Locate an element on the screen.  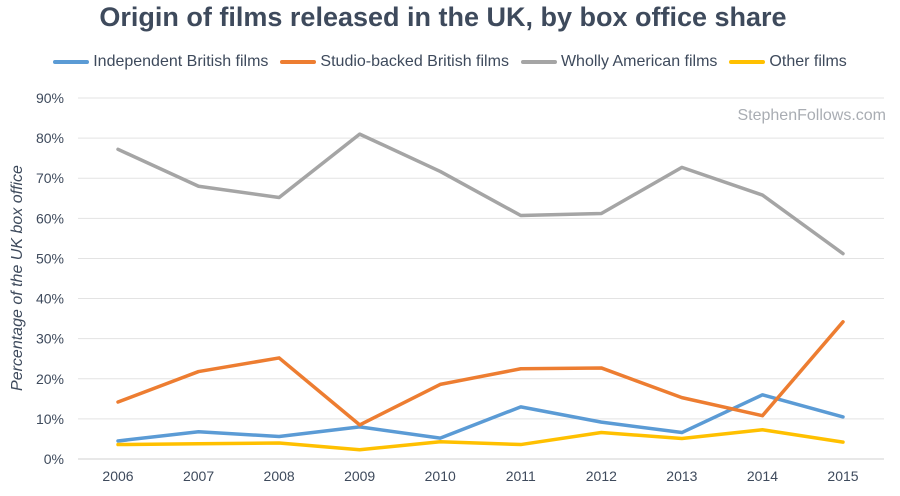
legend-swatch-other is located at coordinates (747, 62).